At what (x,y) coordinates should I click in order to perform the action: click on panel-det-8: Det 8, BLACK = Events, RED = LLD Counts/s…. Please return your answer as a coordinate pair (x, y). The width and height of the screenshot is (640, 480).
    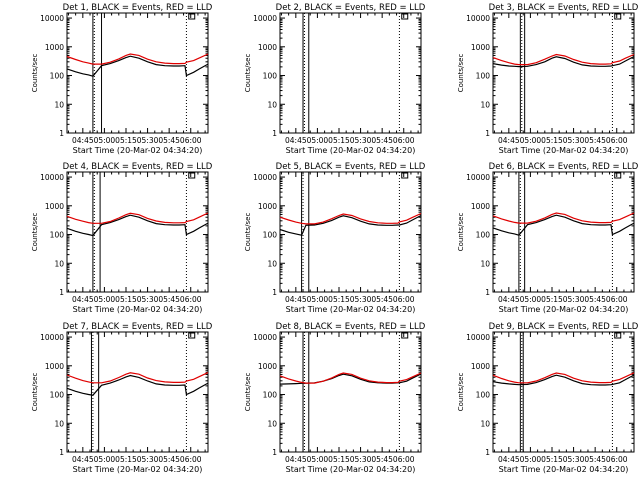
    Looking at the image, I should click on (335, 398).